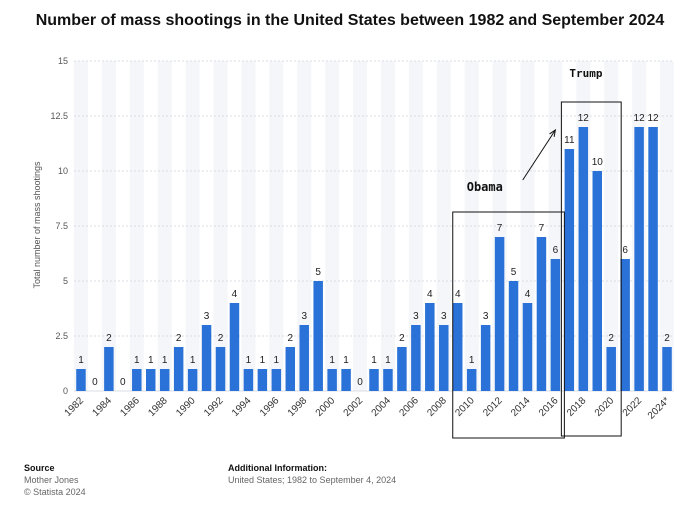 The width and height of the screenshot is (700, 520). I want to click on y-tick-label: 7.5, so click(61, 226).